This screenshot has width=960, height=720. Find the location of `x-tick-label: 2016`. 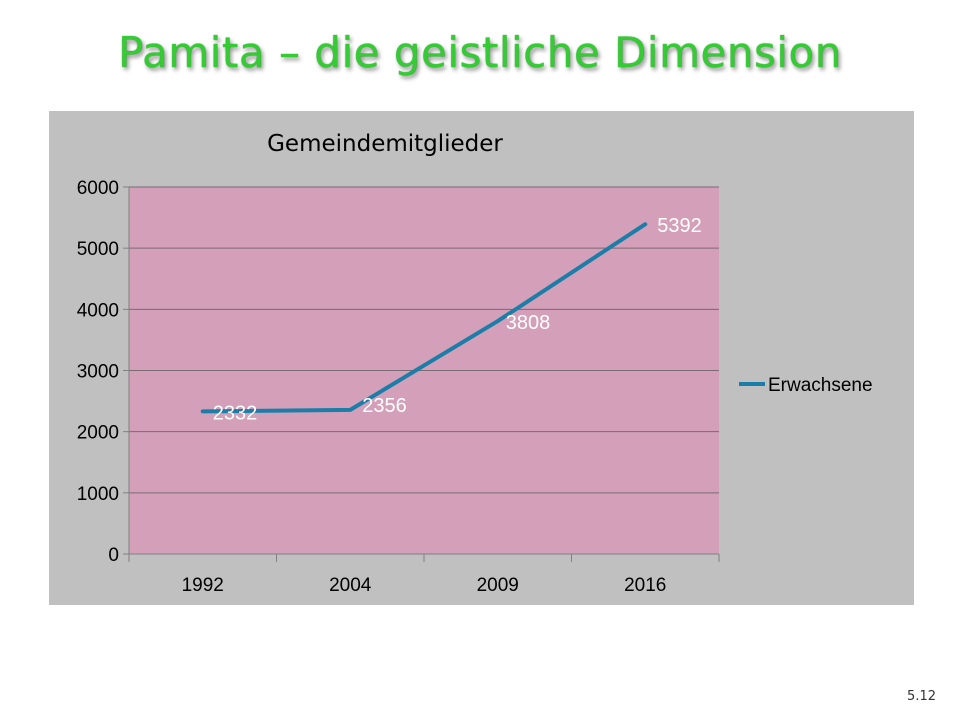

x-tick-label: 2016 is located at coordinates (645, 585).